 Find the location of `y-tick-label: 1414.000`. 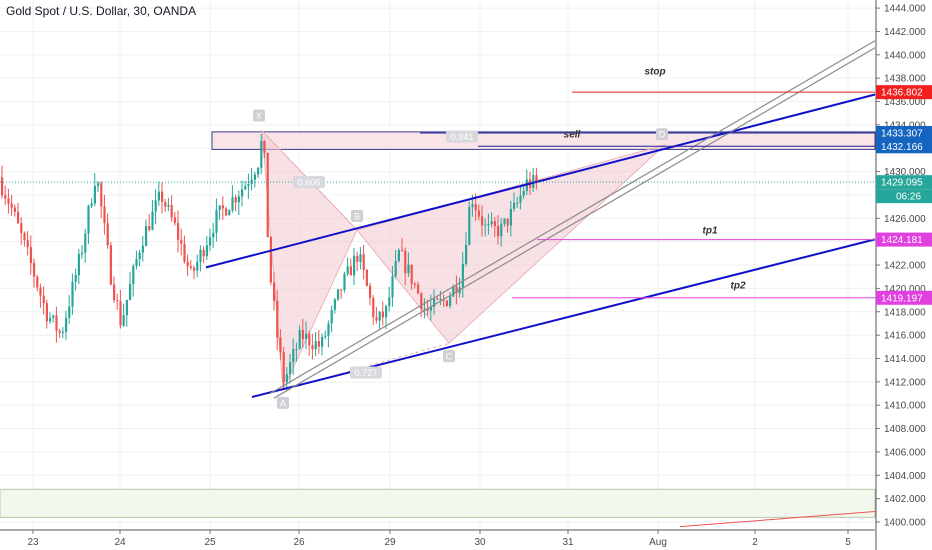

y-tick-label: 1414.000 is located at coordinates (905, 359).